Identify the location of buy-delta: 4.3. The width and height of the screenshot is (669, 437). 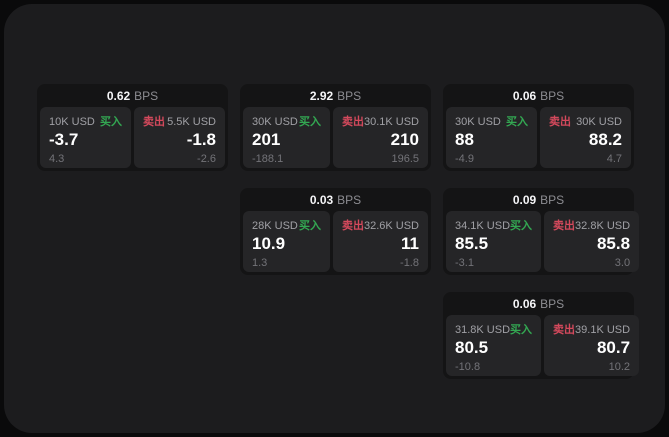
(57, 159).